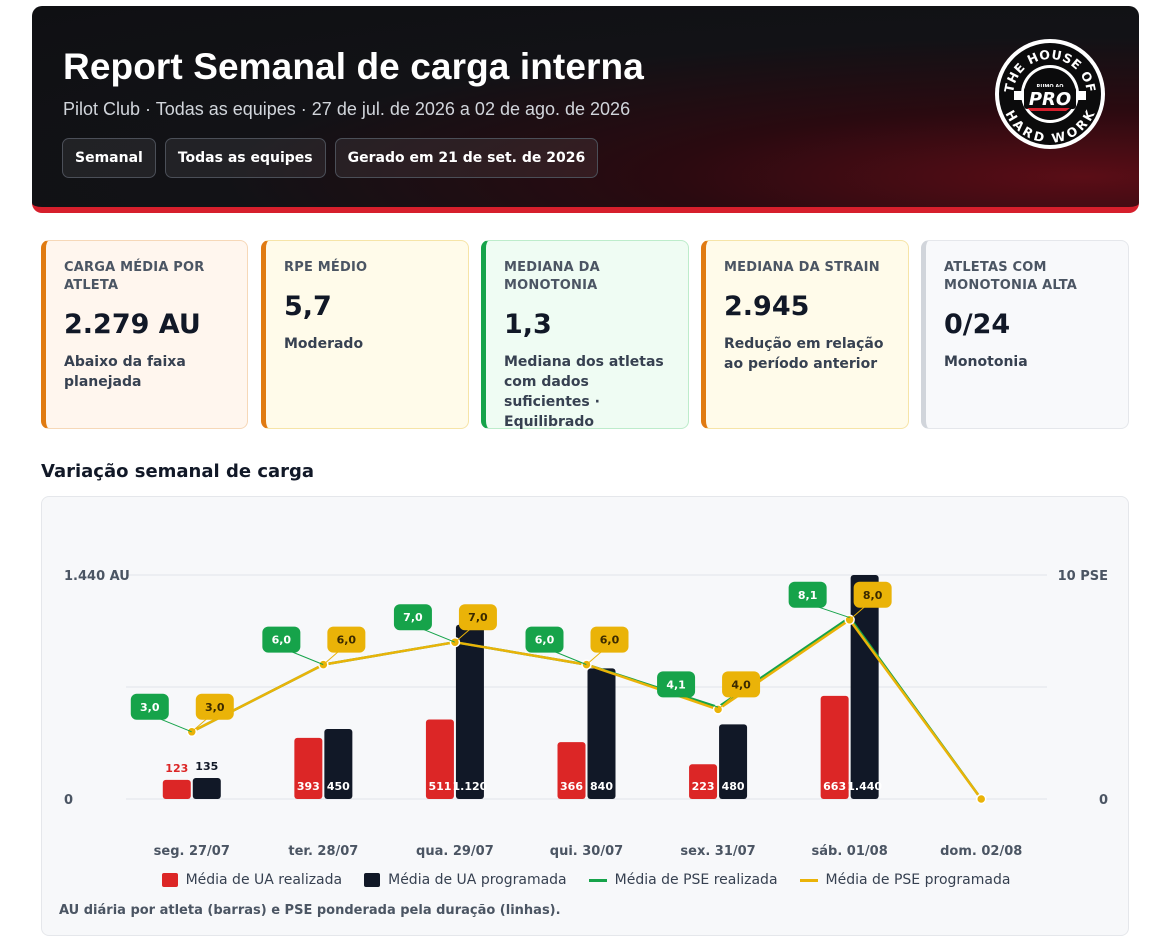 The image size is (1172, 942). Describe the element at coordinates (1083, 576) in the screenshot. I see `y-right-tick-label: 10 PSE` at that location.